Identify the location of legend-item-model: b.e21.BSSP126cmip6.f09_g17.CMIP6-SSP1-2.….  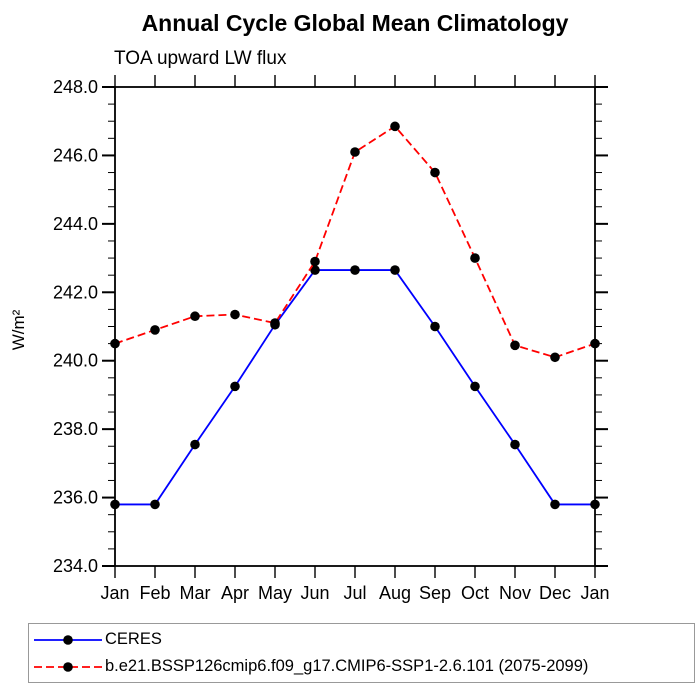
(363, 666).